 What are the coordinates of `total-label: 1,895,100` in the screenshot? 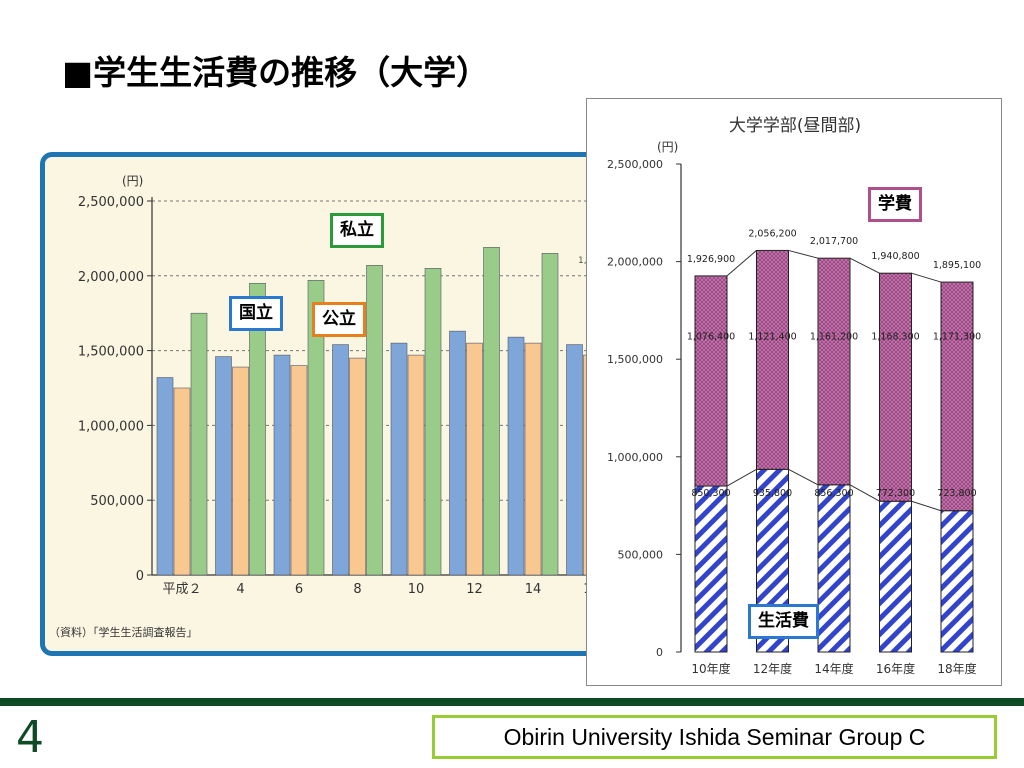 It's located at (957, 265).